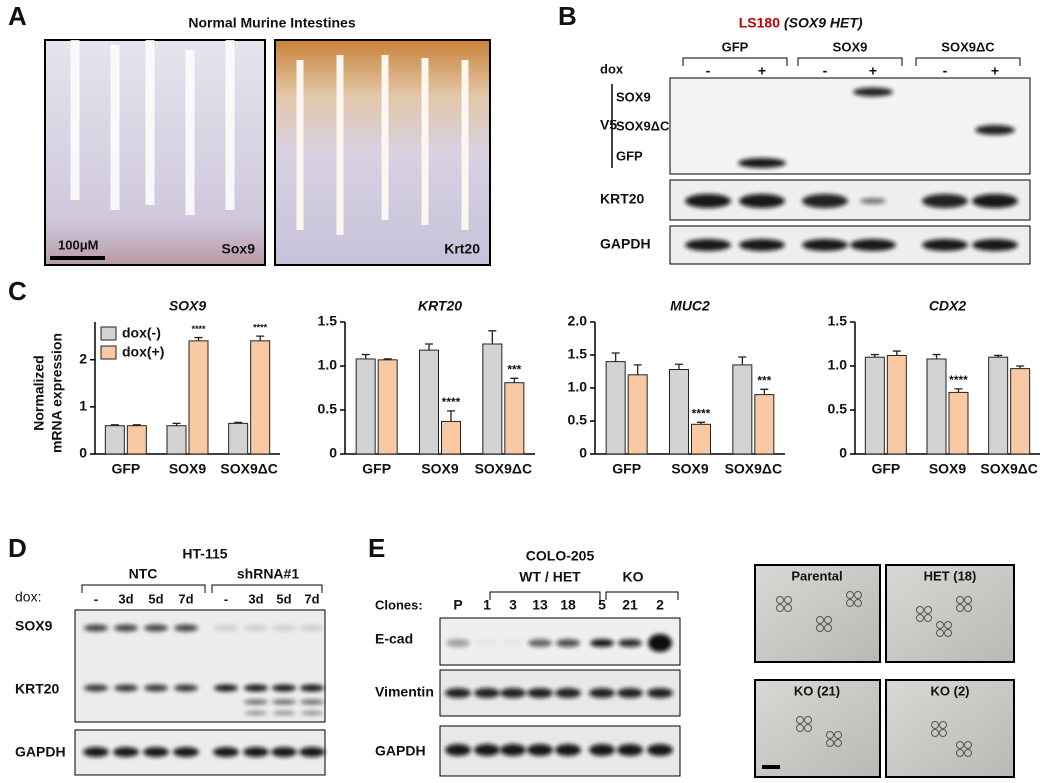  What do you see at coordinates (376, 469) in the screenshot?
I see `x-tick-label: GFP` at bounding box center [376, 469].